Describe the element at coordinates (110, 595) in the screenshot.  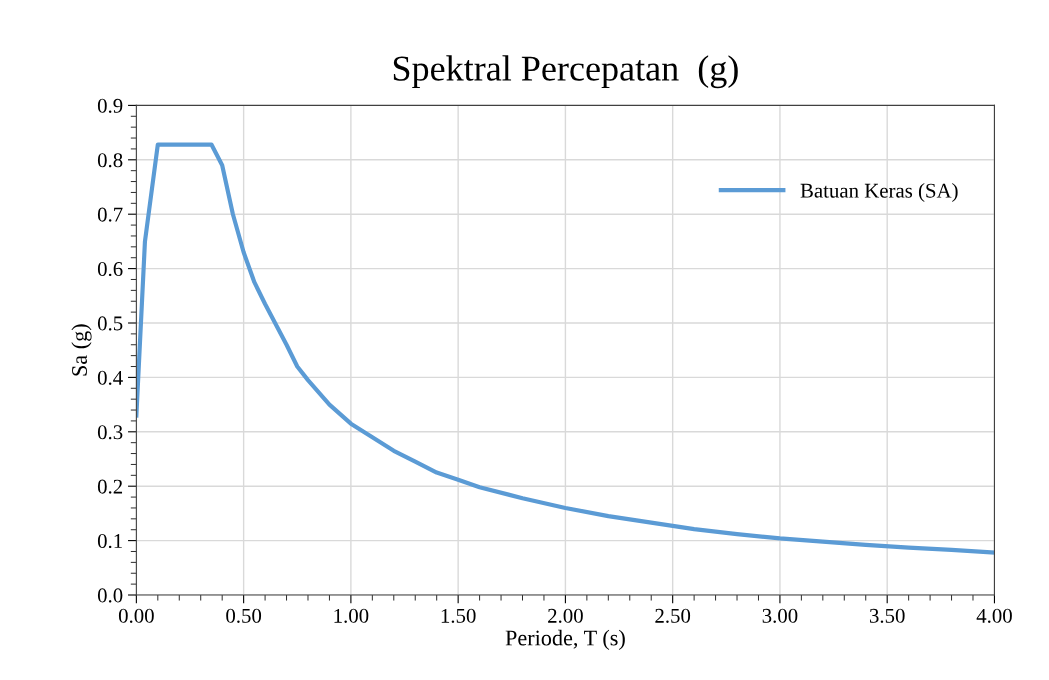
I see `y-tick-label: 0.0` at that location.